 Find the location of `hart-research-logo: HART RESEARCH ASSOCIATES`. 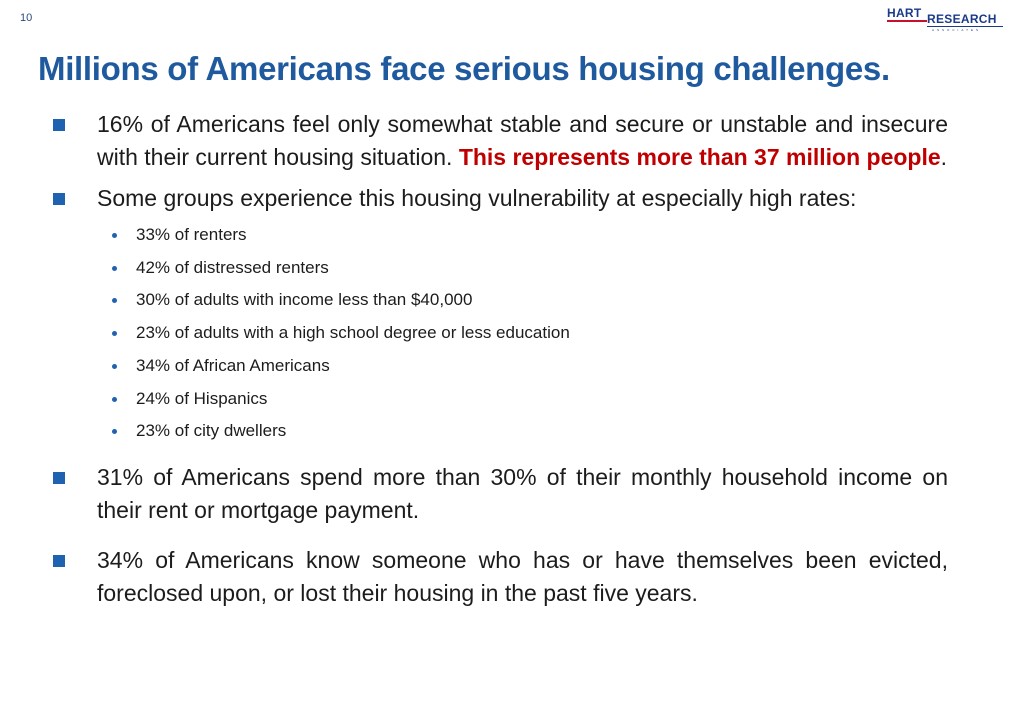

hart-research-logo: HART RESEARCH ASSOCIATES is located at coordinates (944, 19).